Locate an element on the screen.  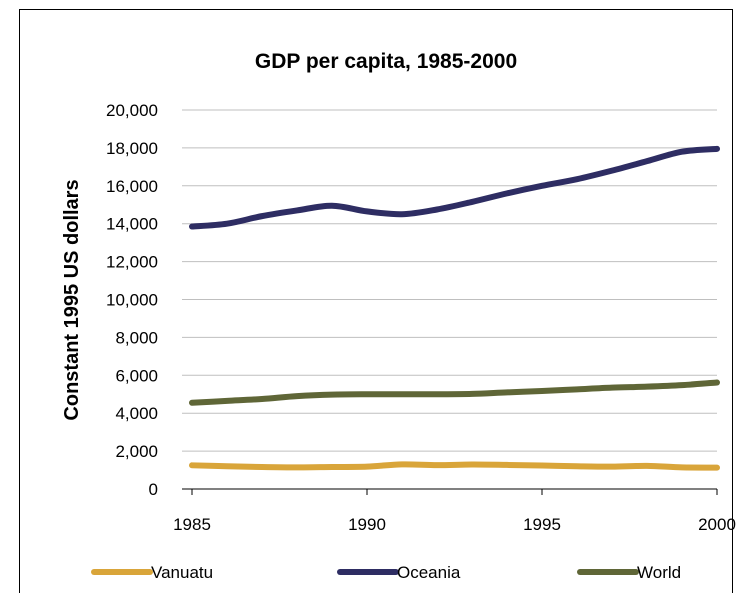
y-tick-label: 20,000 is located at coordinates (132, 110).